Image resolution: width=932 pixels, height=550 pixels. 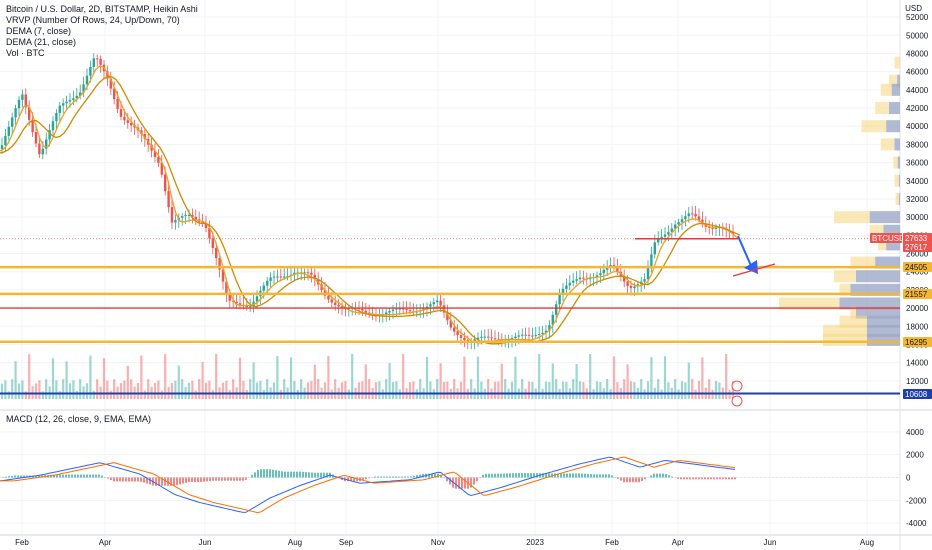 What do you see at coordinates (93, 20) in the screenshot?
I see `legend-vrvp: VRVP (Number Of Rows, 24, Up/Down, 70)` at bounding box center [93, 20].